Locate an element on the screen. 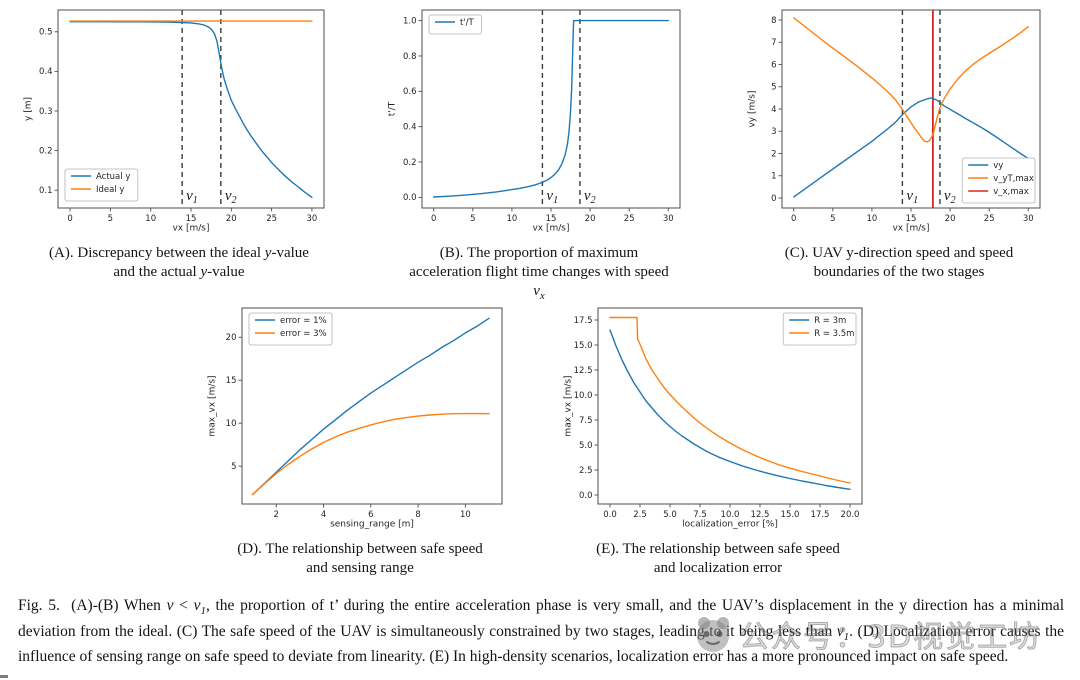 This screenshot has width=1080, height=680. svg-text: 0.8 is located at coordinates (410, 57).